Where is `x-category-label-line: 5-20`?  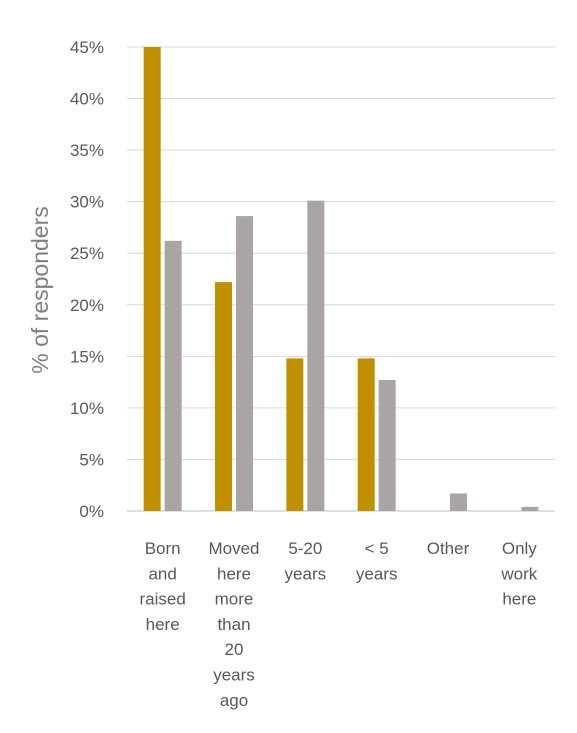
x-category-label-line: 5-20 is located at coordinates (305, 548).